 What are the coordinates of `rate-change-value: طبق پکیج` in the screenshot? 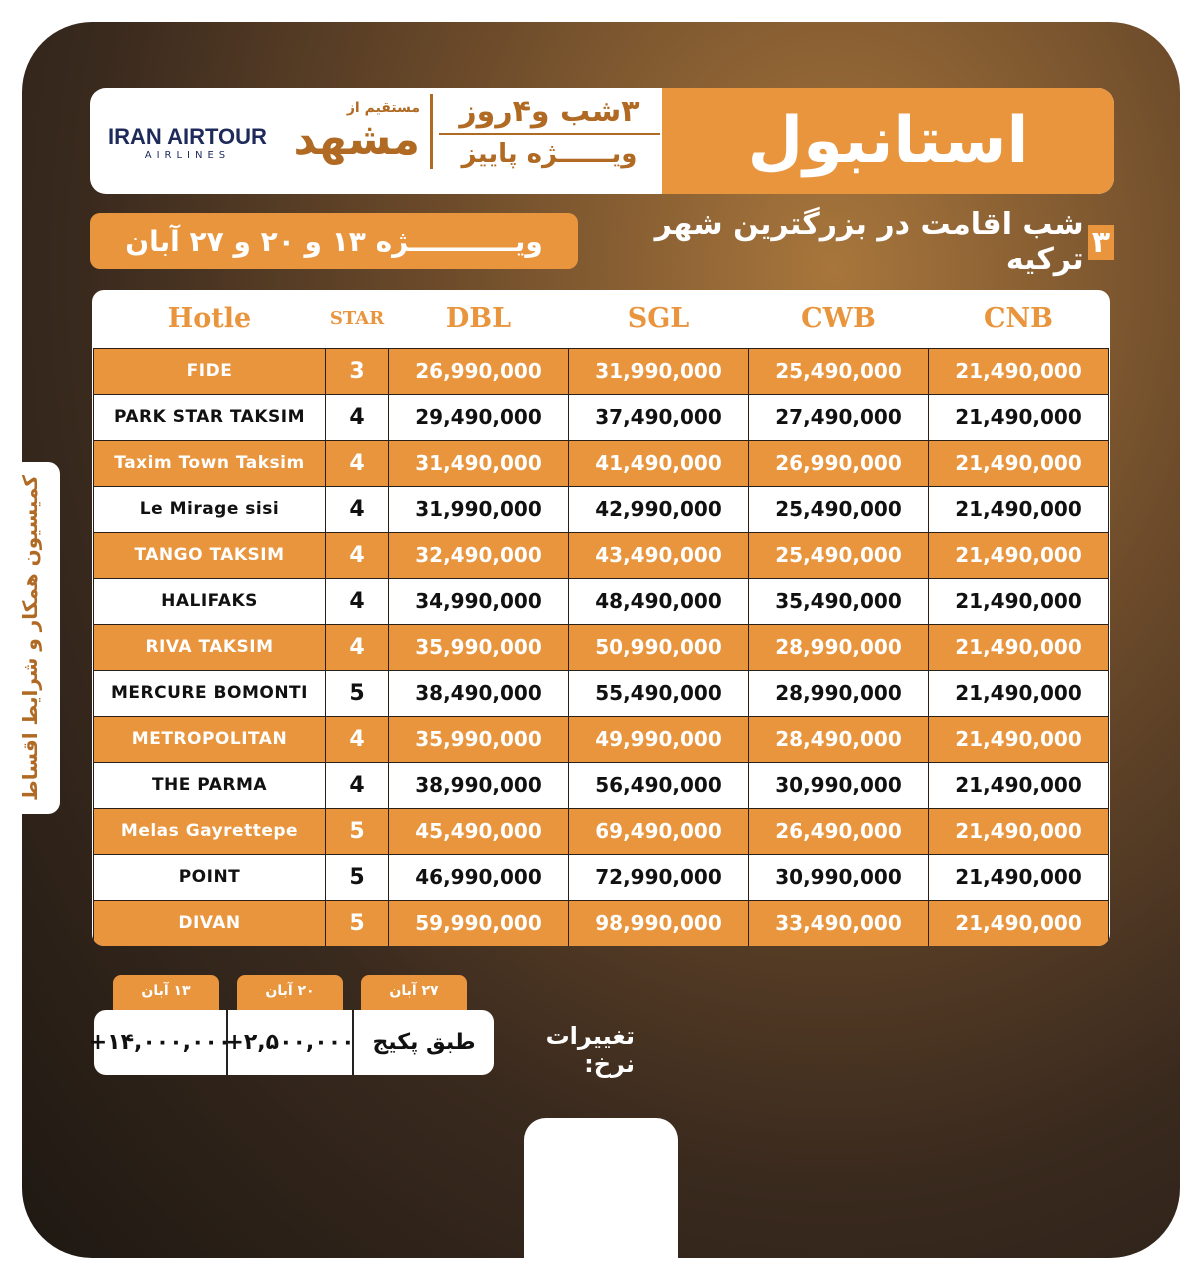 It's located at (424, 1042).